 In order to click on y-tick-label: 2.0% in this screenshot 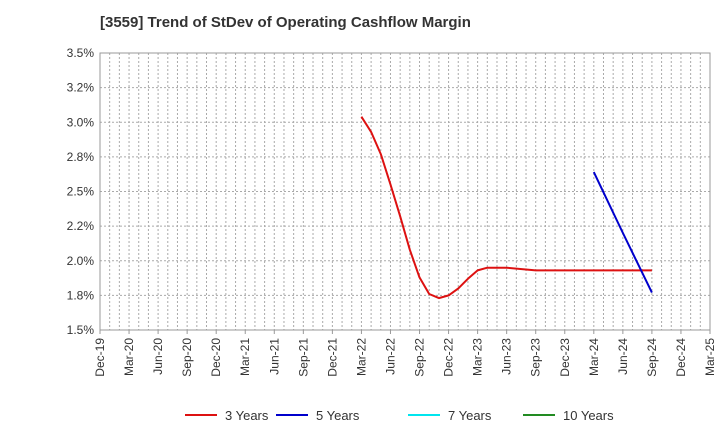, I will do `click(81, 261)`.